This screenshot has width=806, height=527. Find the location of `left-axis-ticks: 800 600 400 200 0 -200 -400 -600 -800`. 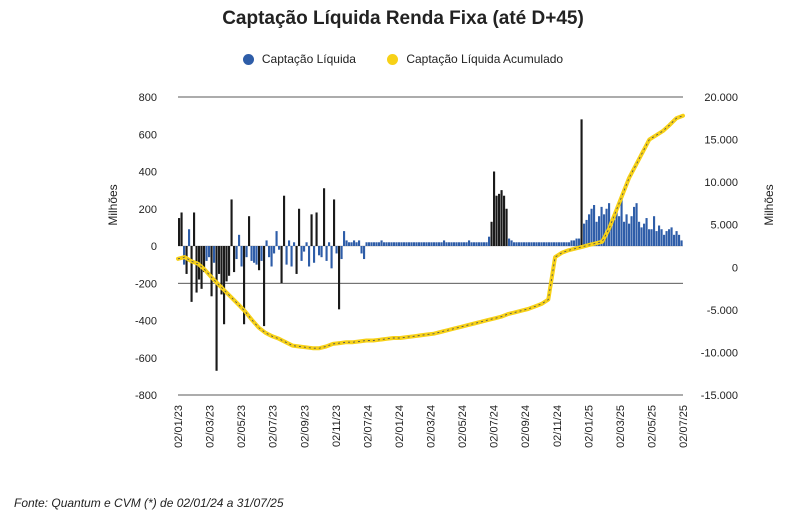

left-axis-ticks: 800 600 400 200 0 -200 -400 -600 -800 is located at coordinates (146, 247).